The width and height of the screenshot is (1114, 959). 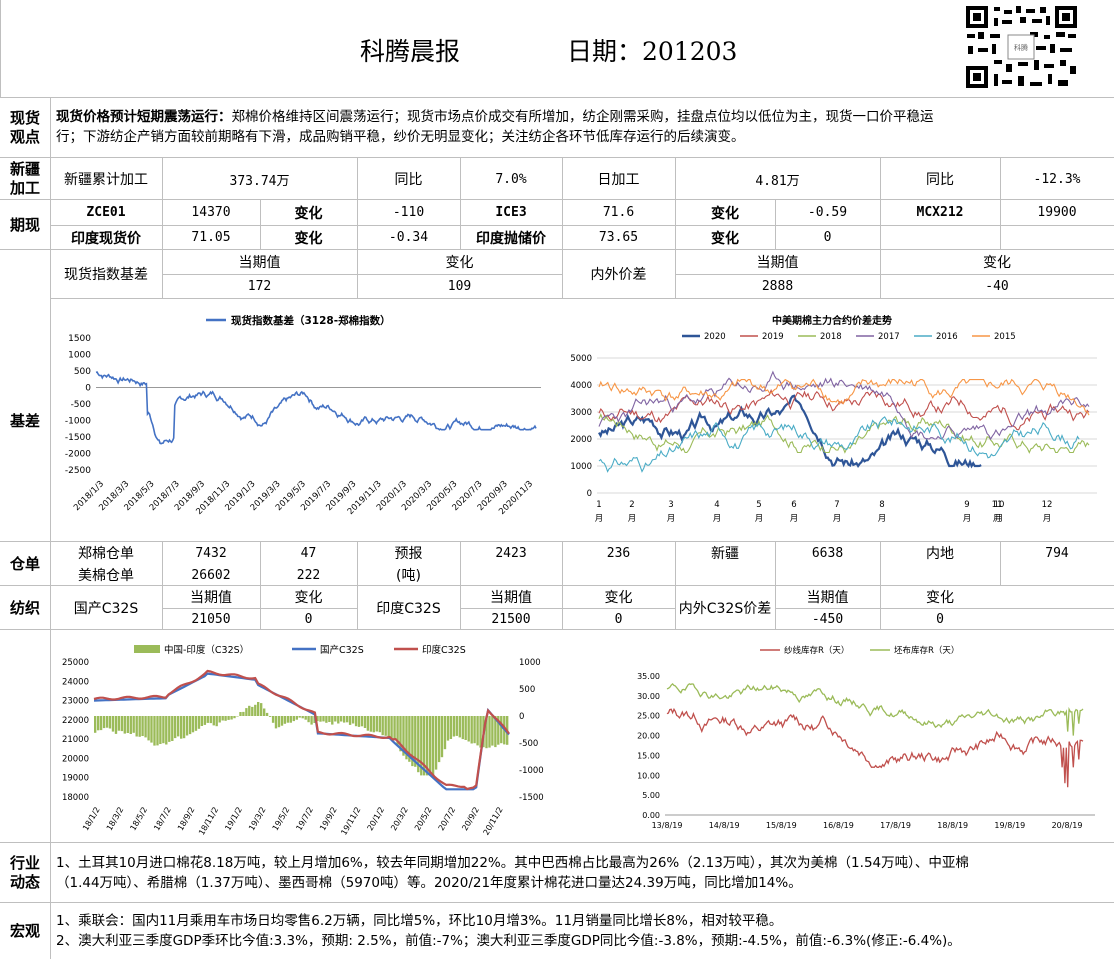 What do you see at coordinates (75, 663) in the screenshot?
I see `yarn-y-tick-left: 25000` at bounding box center [75, 663].